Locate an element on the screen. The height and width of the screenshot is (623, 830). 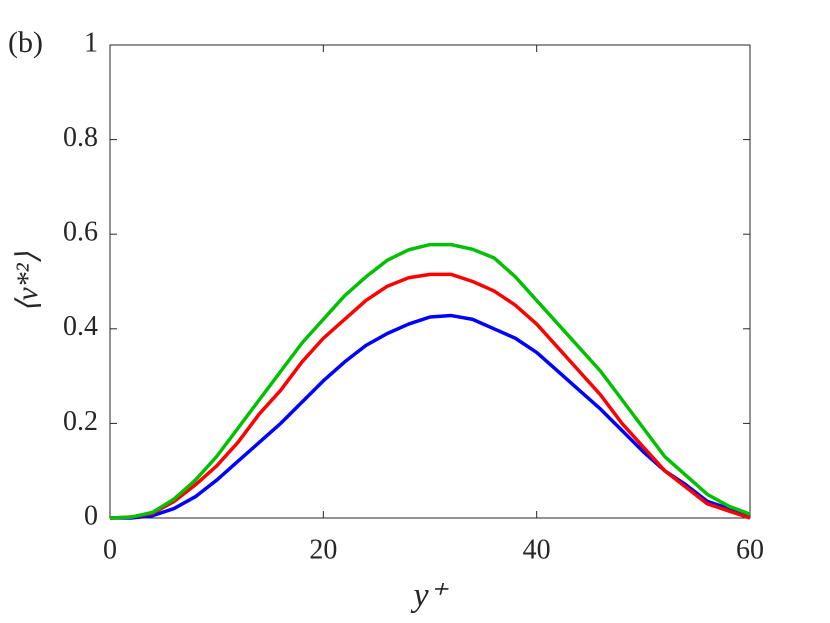
x-tick-label: 0 is located at coordinates (110, 549).